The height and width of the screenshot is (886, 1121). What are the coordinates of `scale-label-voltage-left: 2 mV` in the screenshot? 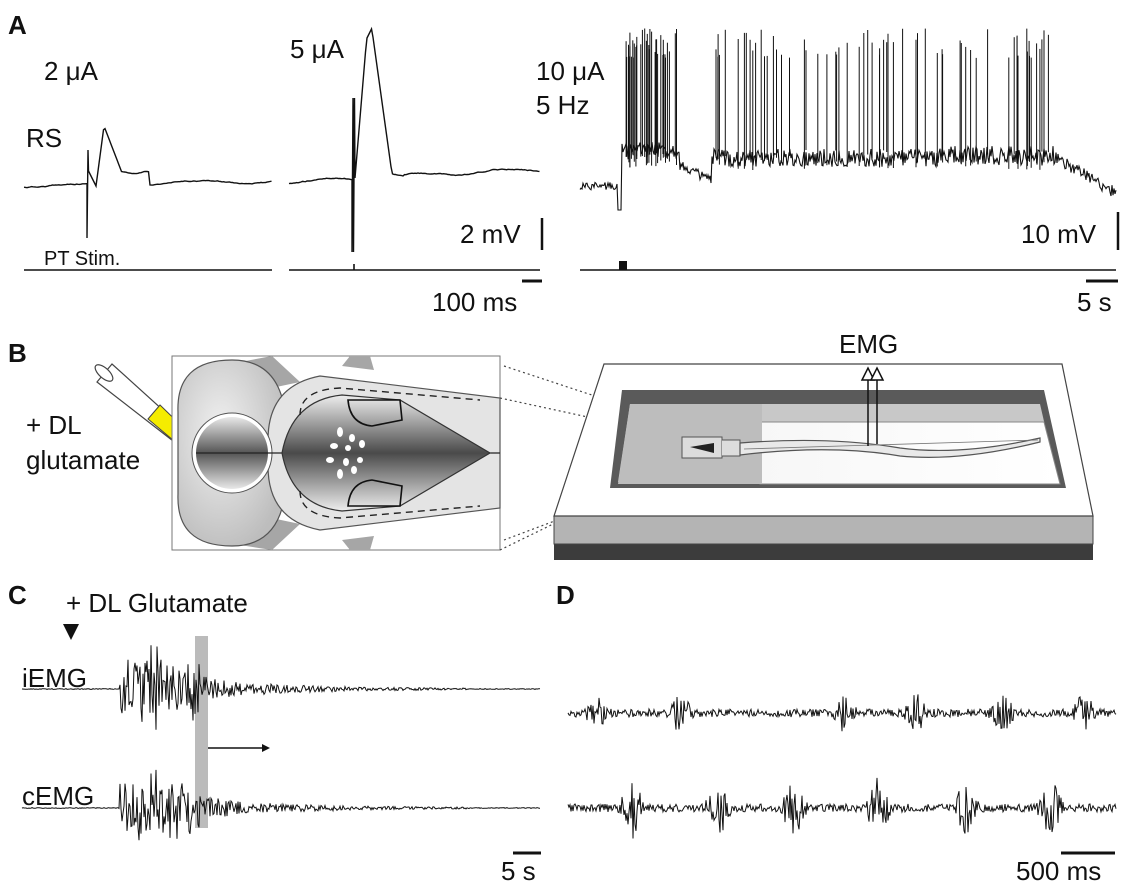 It's located at (490, 234).